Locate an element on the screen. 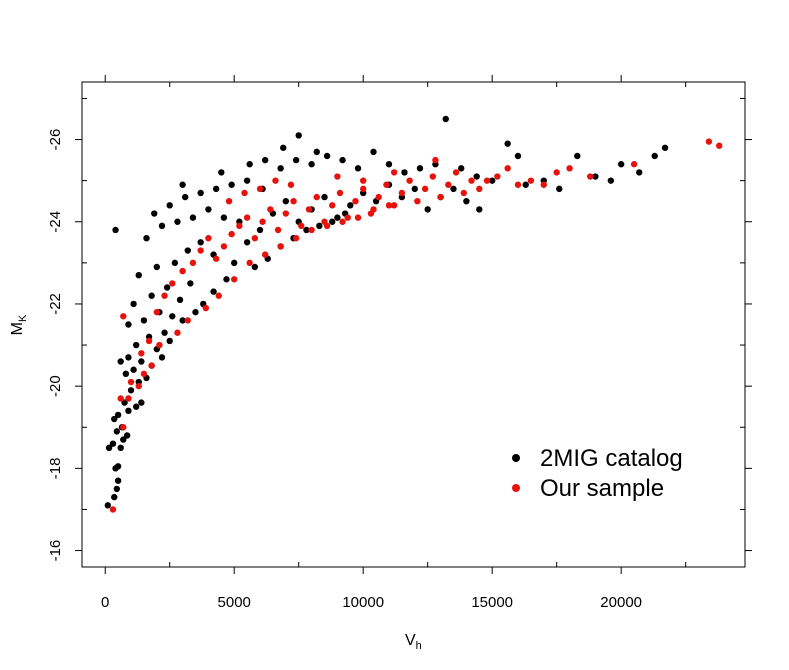 The image size is (789, 670). x-tick-label: 15000 is located at coordinates (492, 602).